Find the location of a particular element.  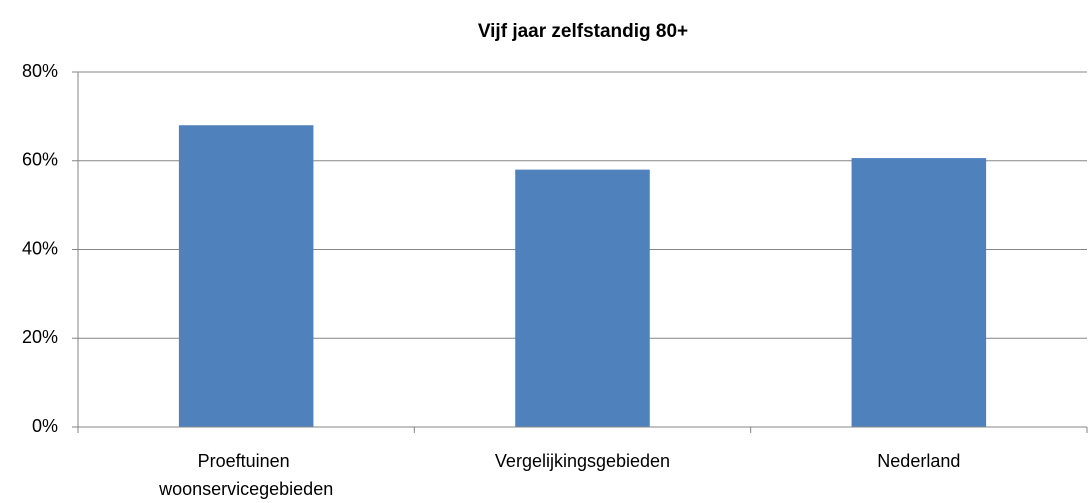

x-tick-label: Vergelijkingsgebieden is located at coordinates (582, 461).